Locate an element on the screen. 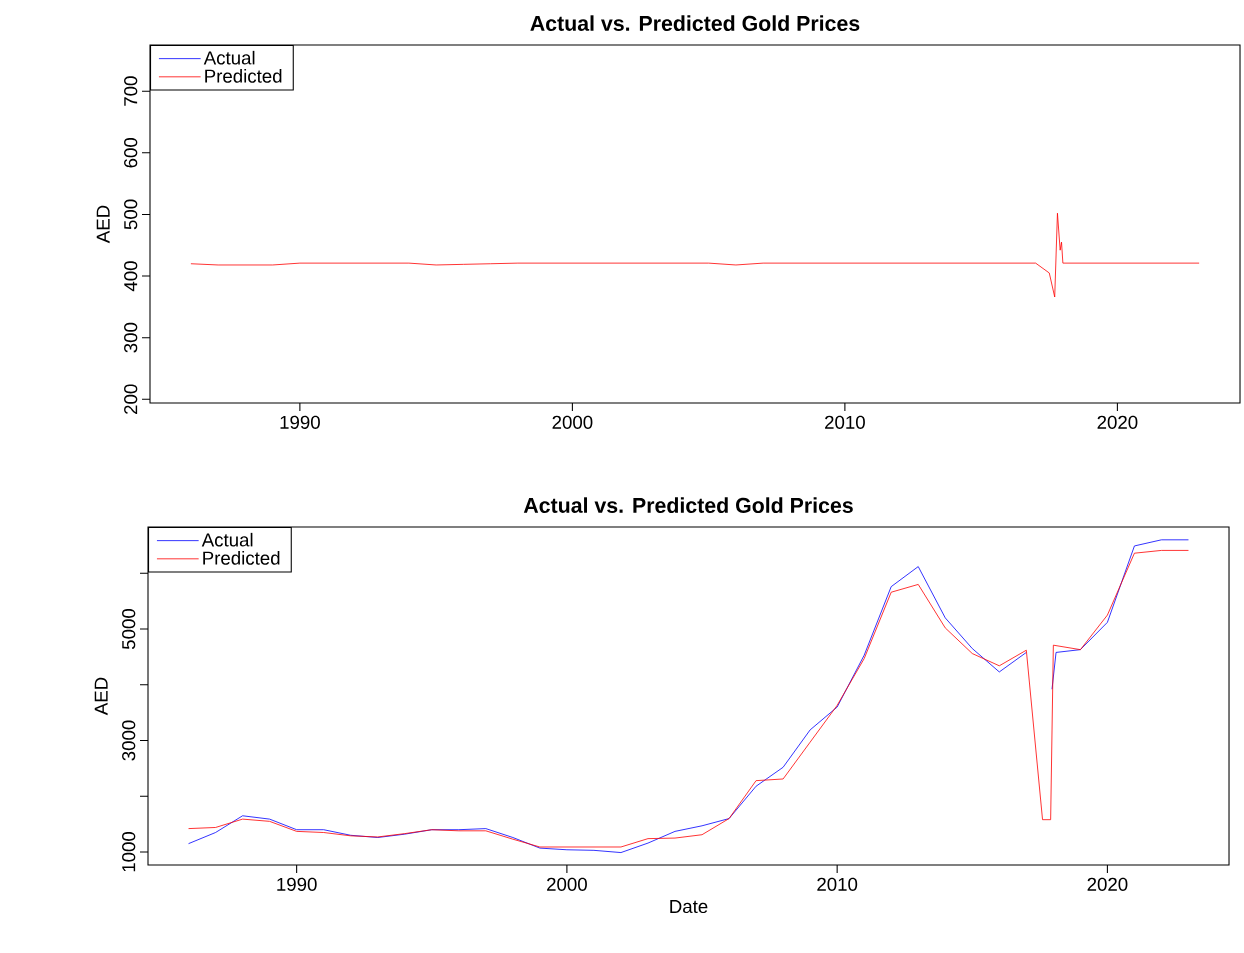 The image size is (1244, 953). y-tick-label: 400 is located at coordinates (131, 276).